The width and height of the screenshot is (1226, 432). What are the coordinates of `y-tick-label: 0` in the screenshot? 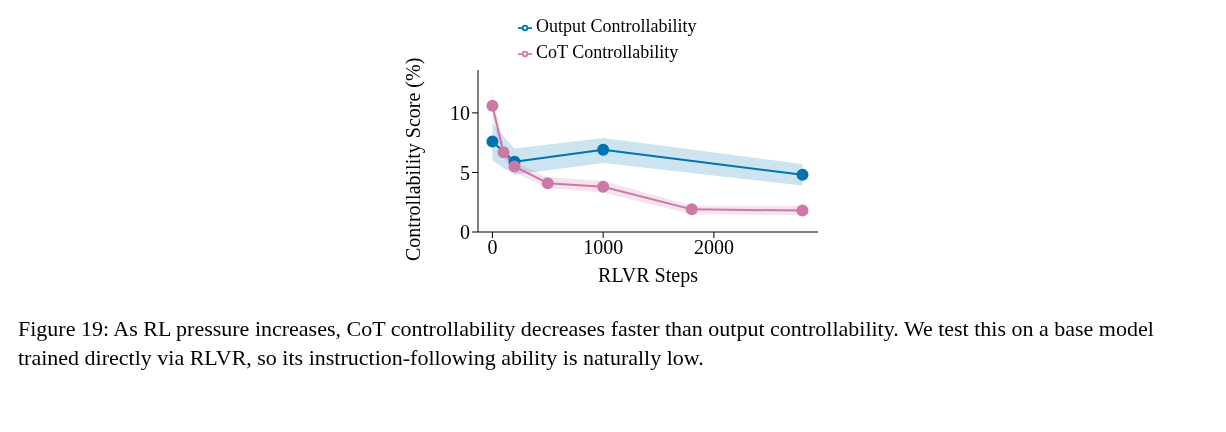 It's located at (465, 232).